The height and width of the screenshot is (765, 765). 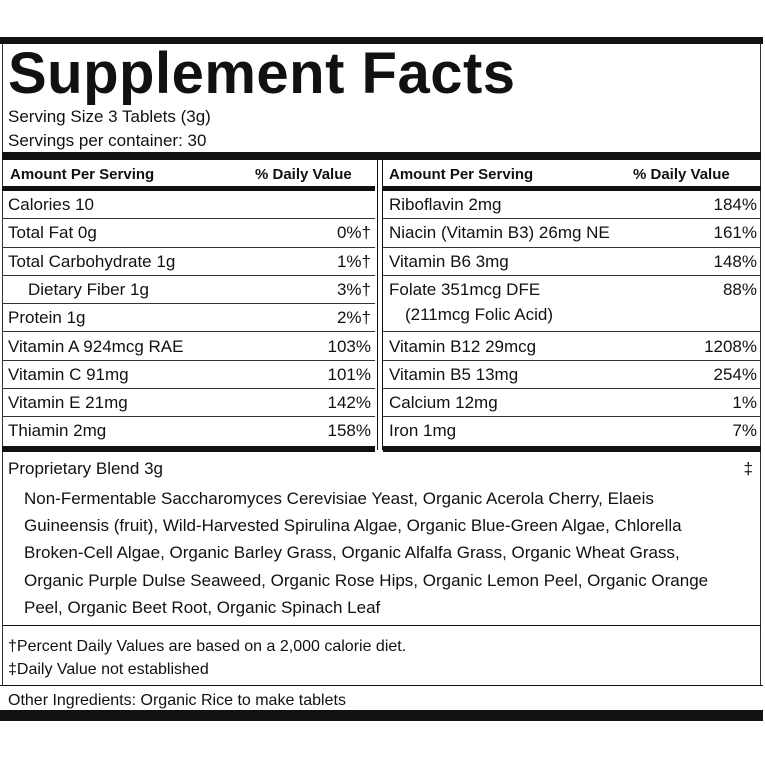 What do you see at coordinates (96, 346) in the screenshot?
I see `nutrient-name: Vitamin A 924mcg RAE` at bounding box center [96, 346].